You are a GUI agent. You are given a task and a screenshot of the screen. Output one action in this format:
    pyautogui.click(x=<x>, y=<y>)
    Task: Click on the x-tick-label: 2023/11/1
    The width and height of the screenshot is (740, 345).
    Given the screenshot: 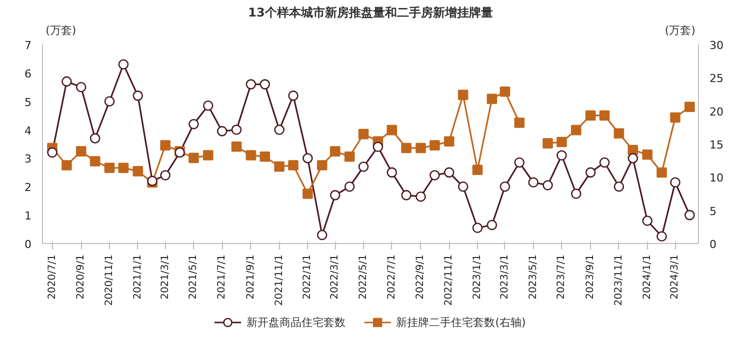 What is the action you would take?
    pyautogui.click(x=618, y=280)
    